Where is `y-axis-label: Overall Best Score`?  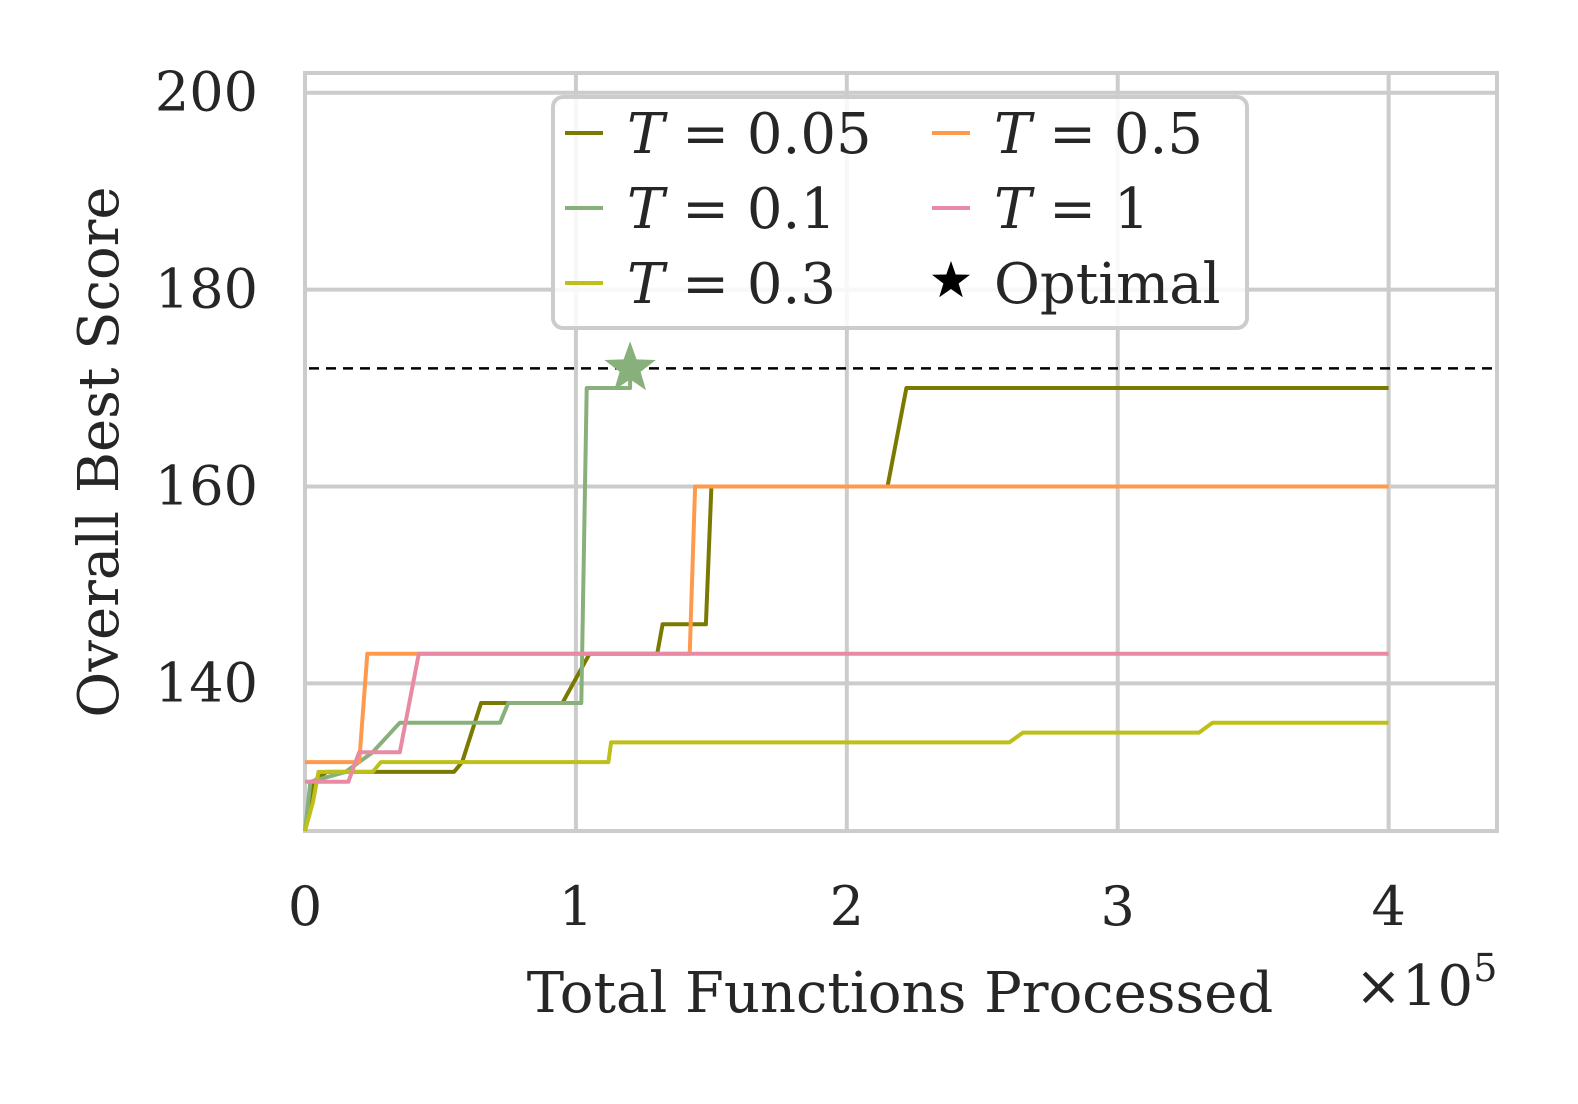 y-axis-label: Overall Best Score is located at coordinates (99, 451).